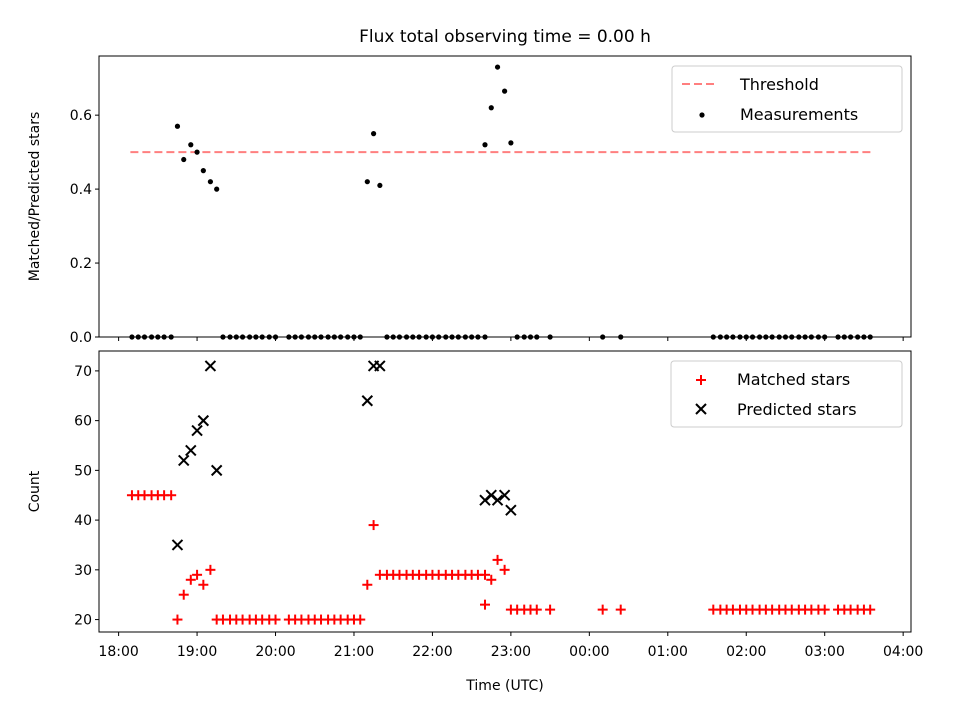 This screenshot has width=960, height=720. I want to click on x-axis-label: Time (UTC), so click(504, 686).